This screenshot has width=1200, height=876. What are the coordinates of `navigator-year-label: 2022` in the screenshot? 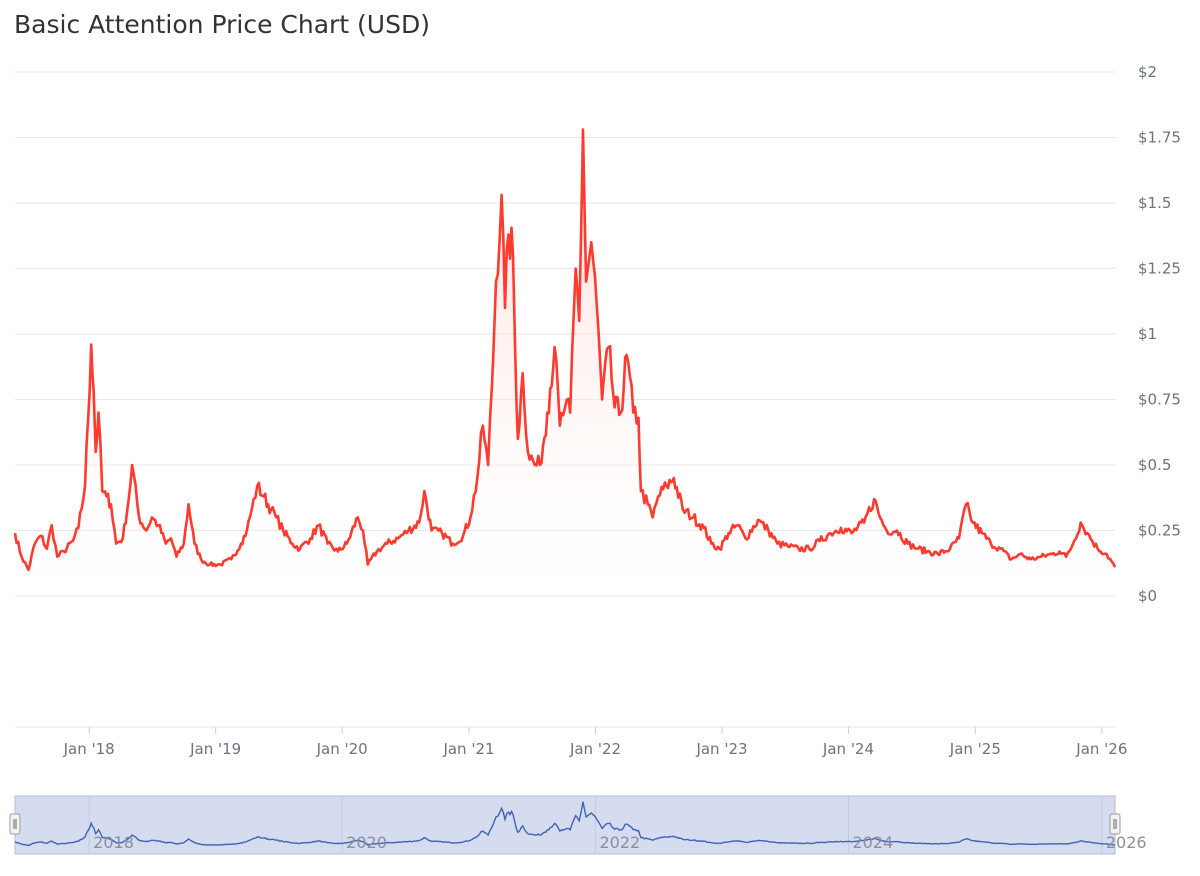 It's located at (619, 842).